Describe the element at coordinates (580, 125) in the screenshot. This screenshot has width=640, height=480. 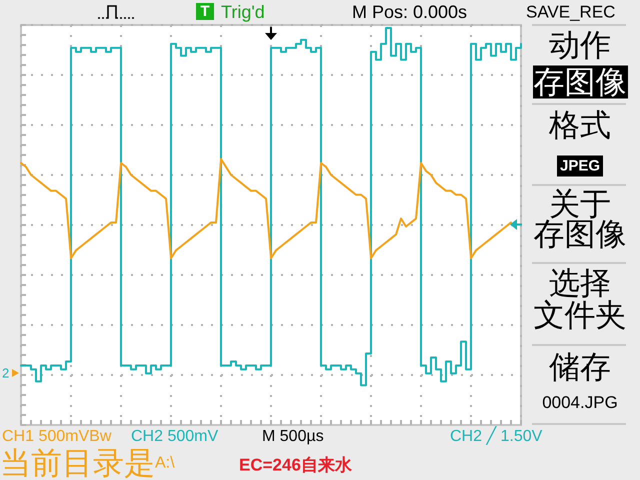
I see `text: 格式` at that location.